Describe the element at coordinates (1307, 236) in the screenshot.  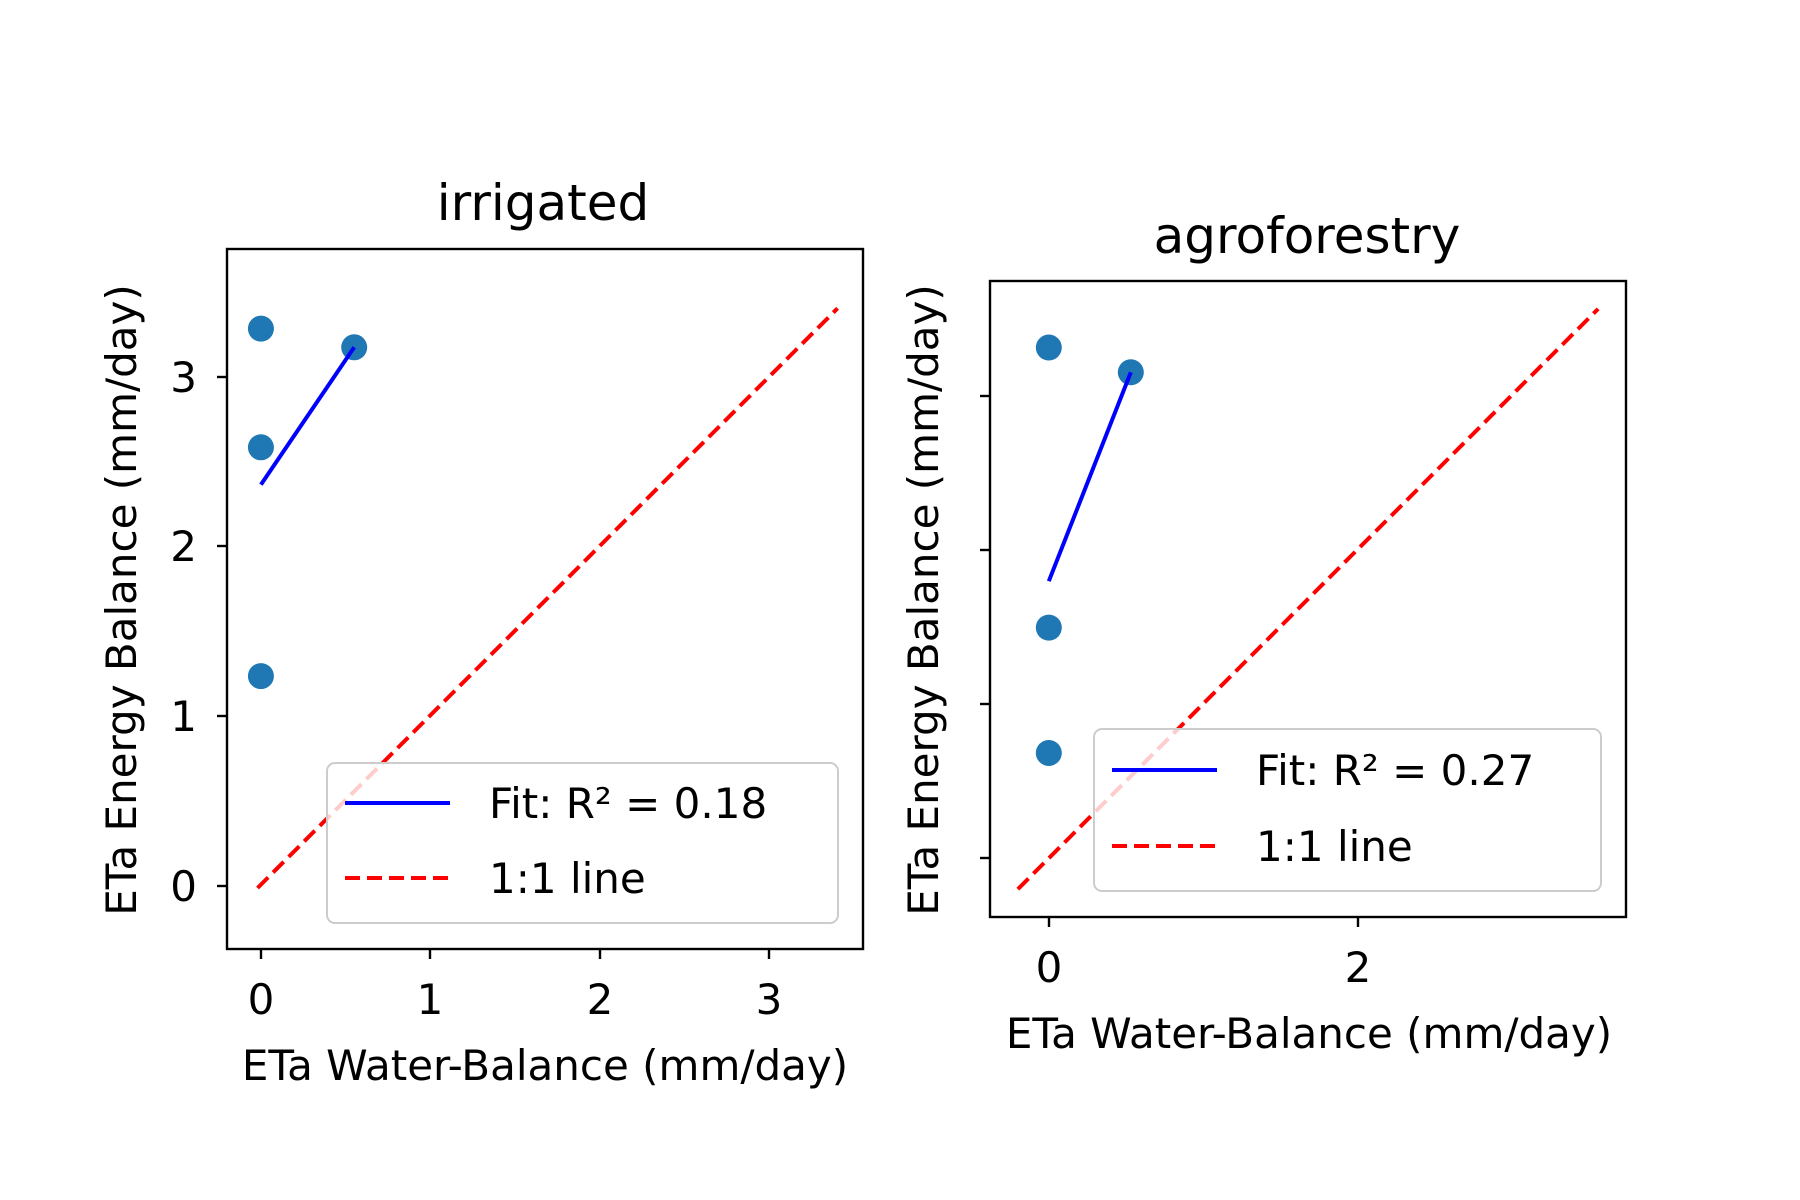
I see `chart-title: agroforestry` at that location.